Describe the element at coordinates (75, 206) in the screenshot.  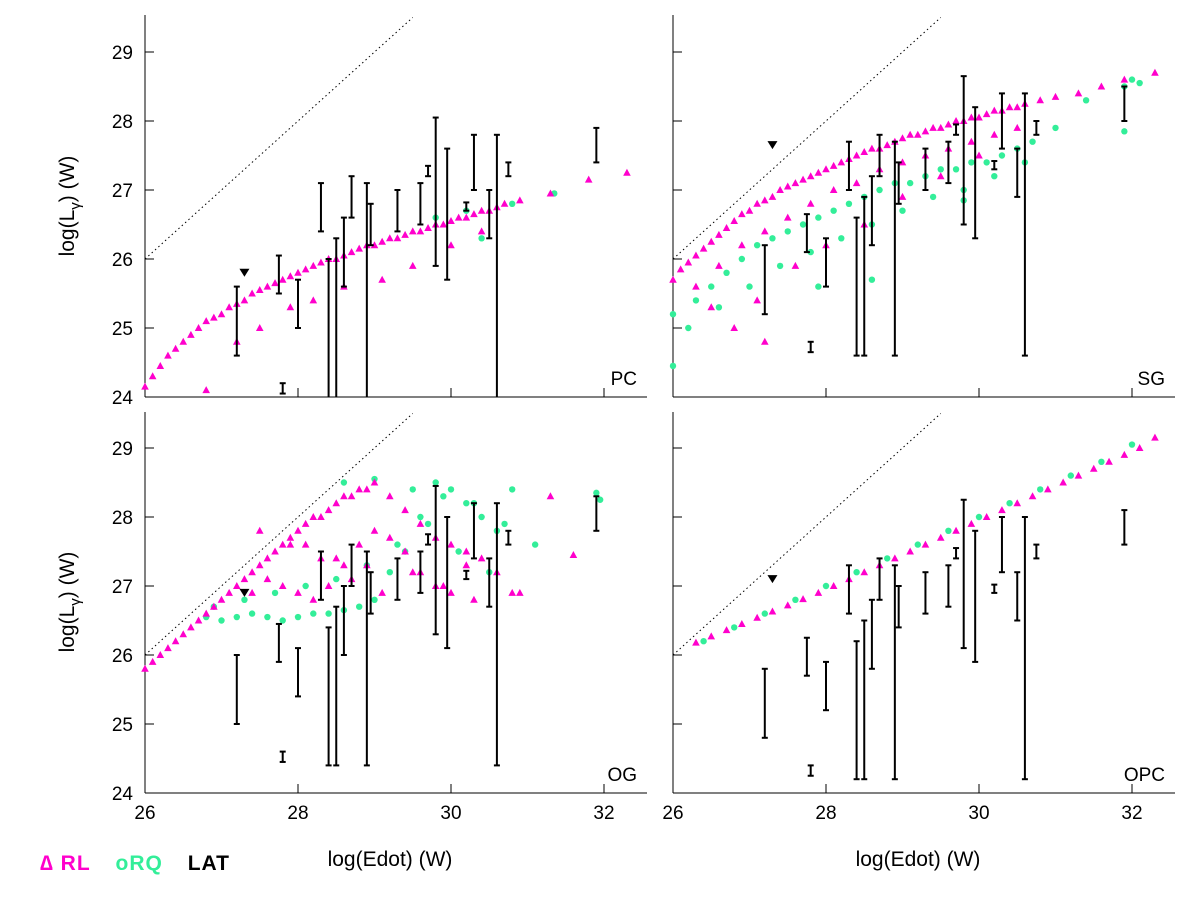
I see `y-axis-title-sub: γ` at that location.